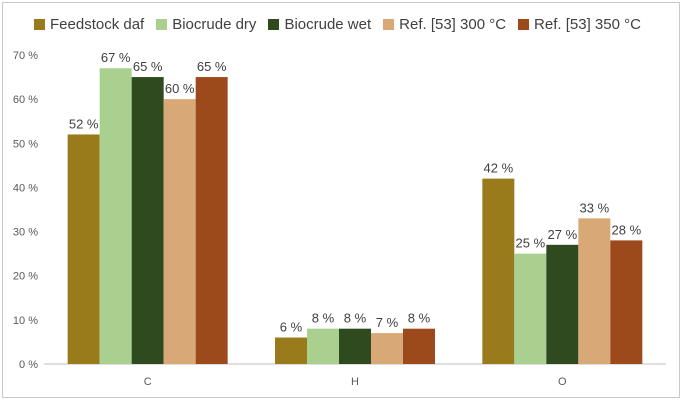 This screenshot has height=402, width=684. Describe the element at coordinates (25, 188) in the screenshot. I see `y-tick-label: 40 %` at that location.